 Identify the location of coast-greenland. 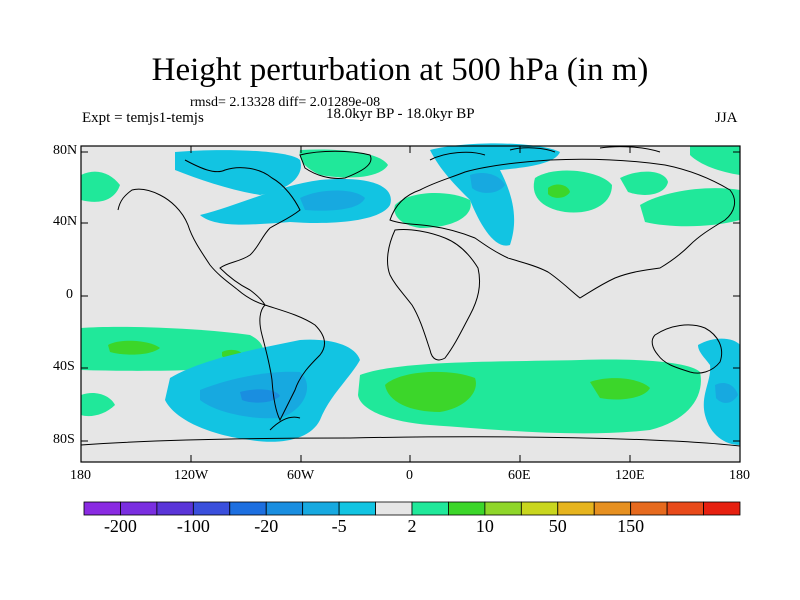
(335, 164).